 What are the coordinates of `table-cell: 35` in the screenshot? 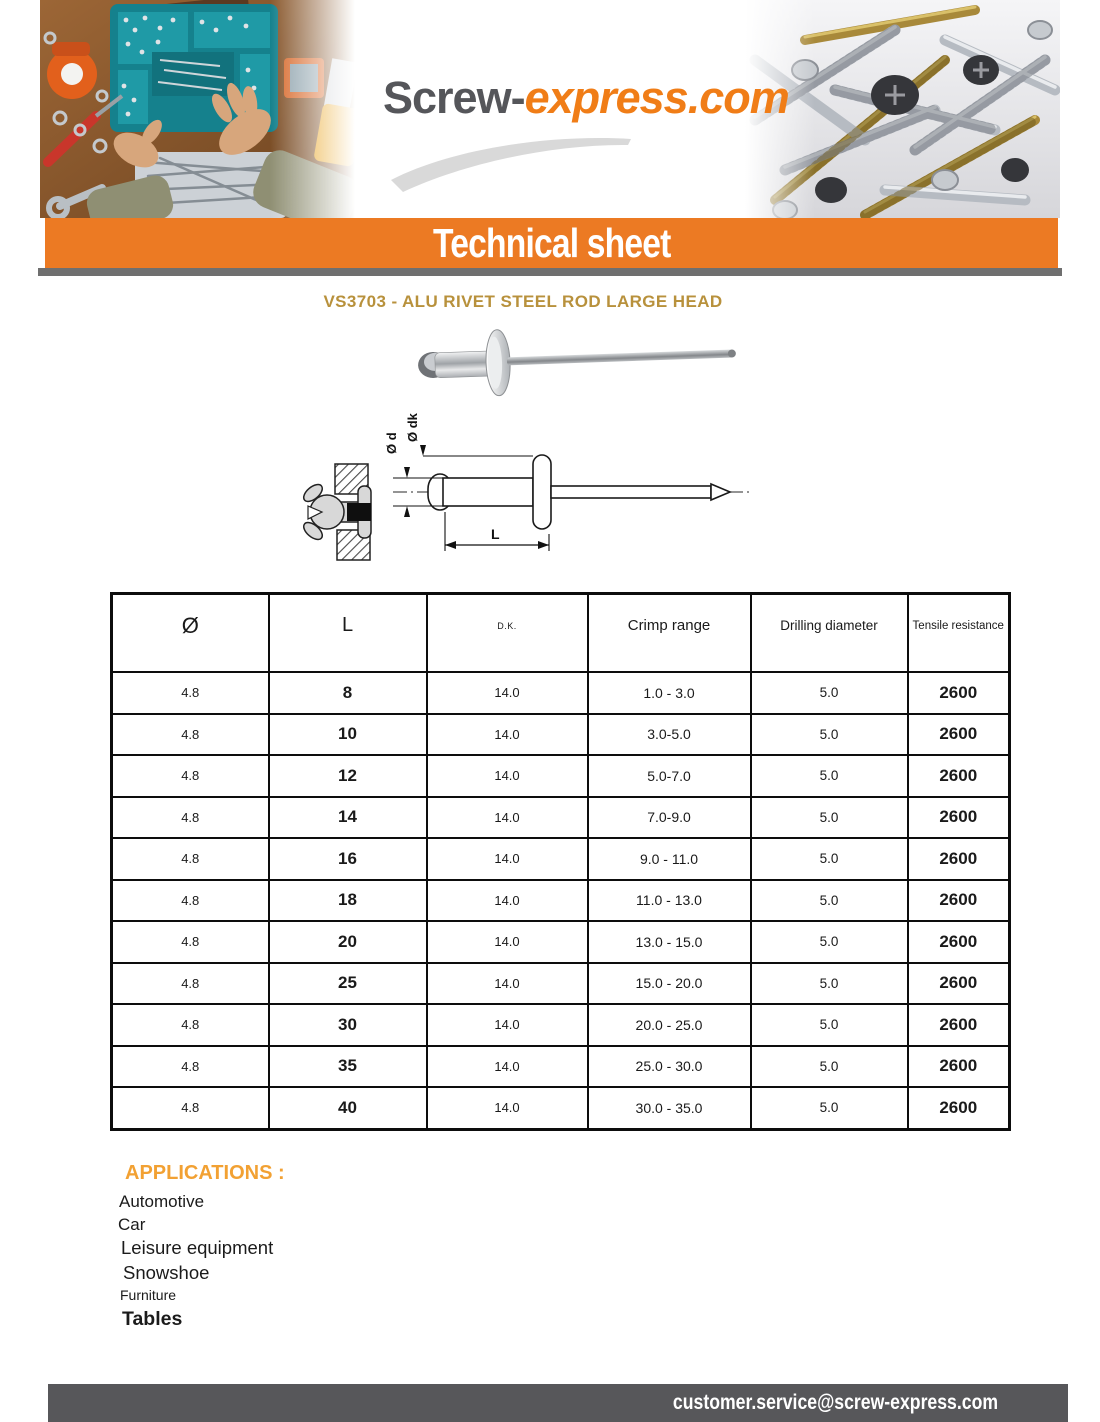 It's located at (347, 1066).